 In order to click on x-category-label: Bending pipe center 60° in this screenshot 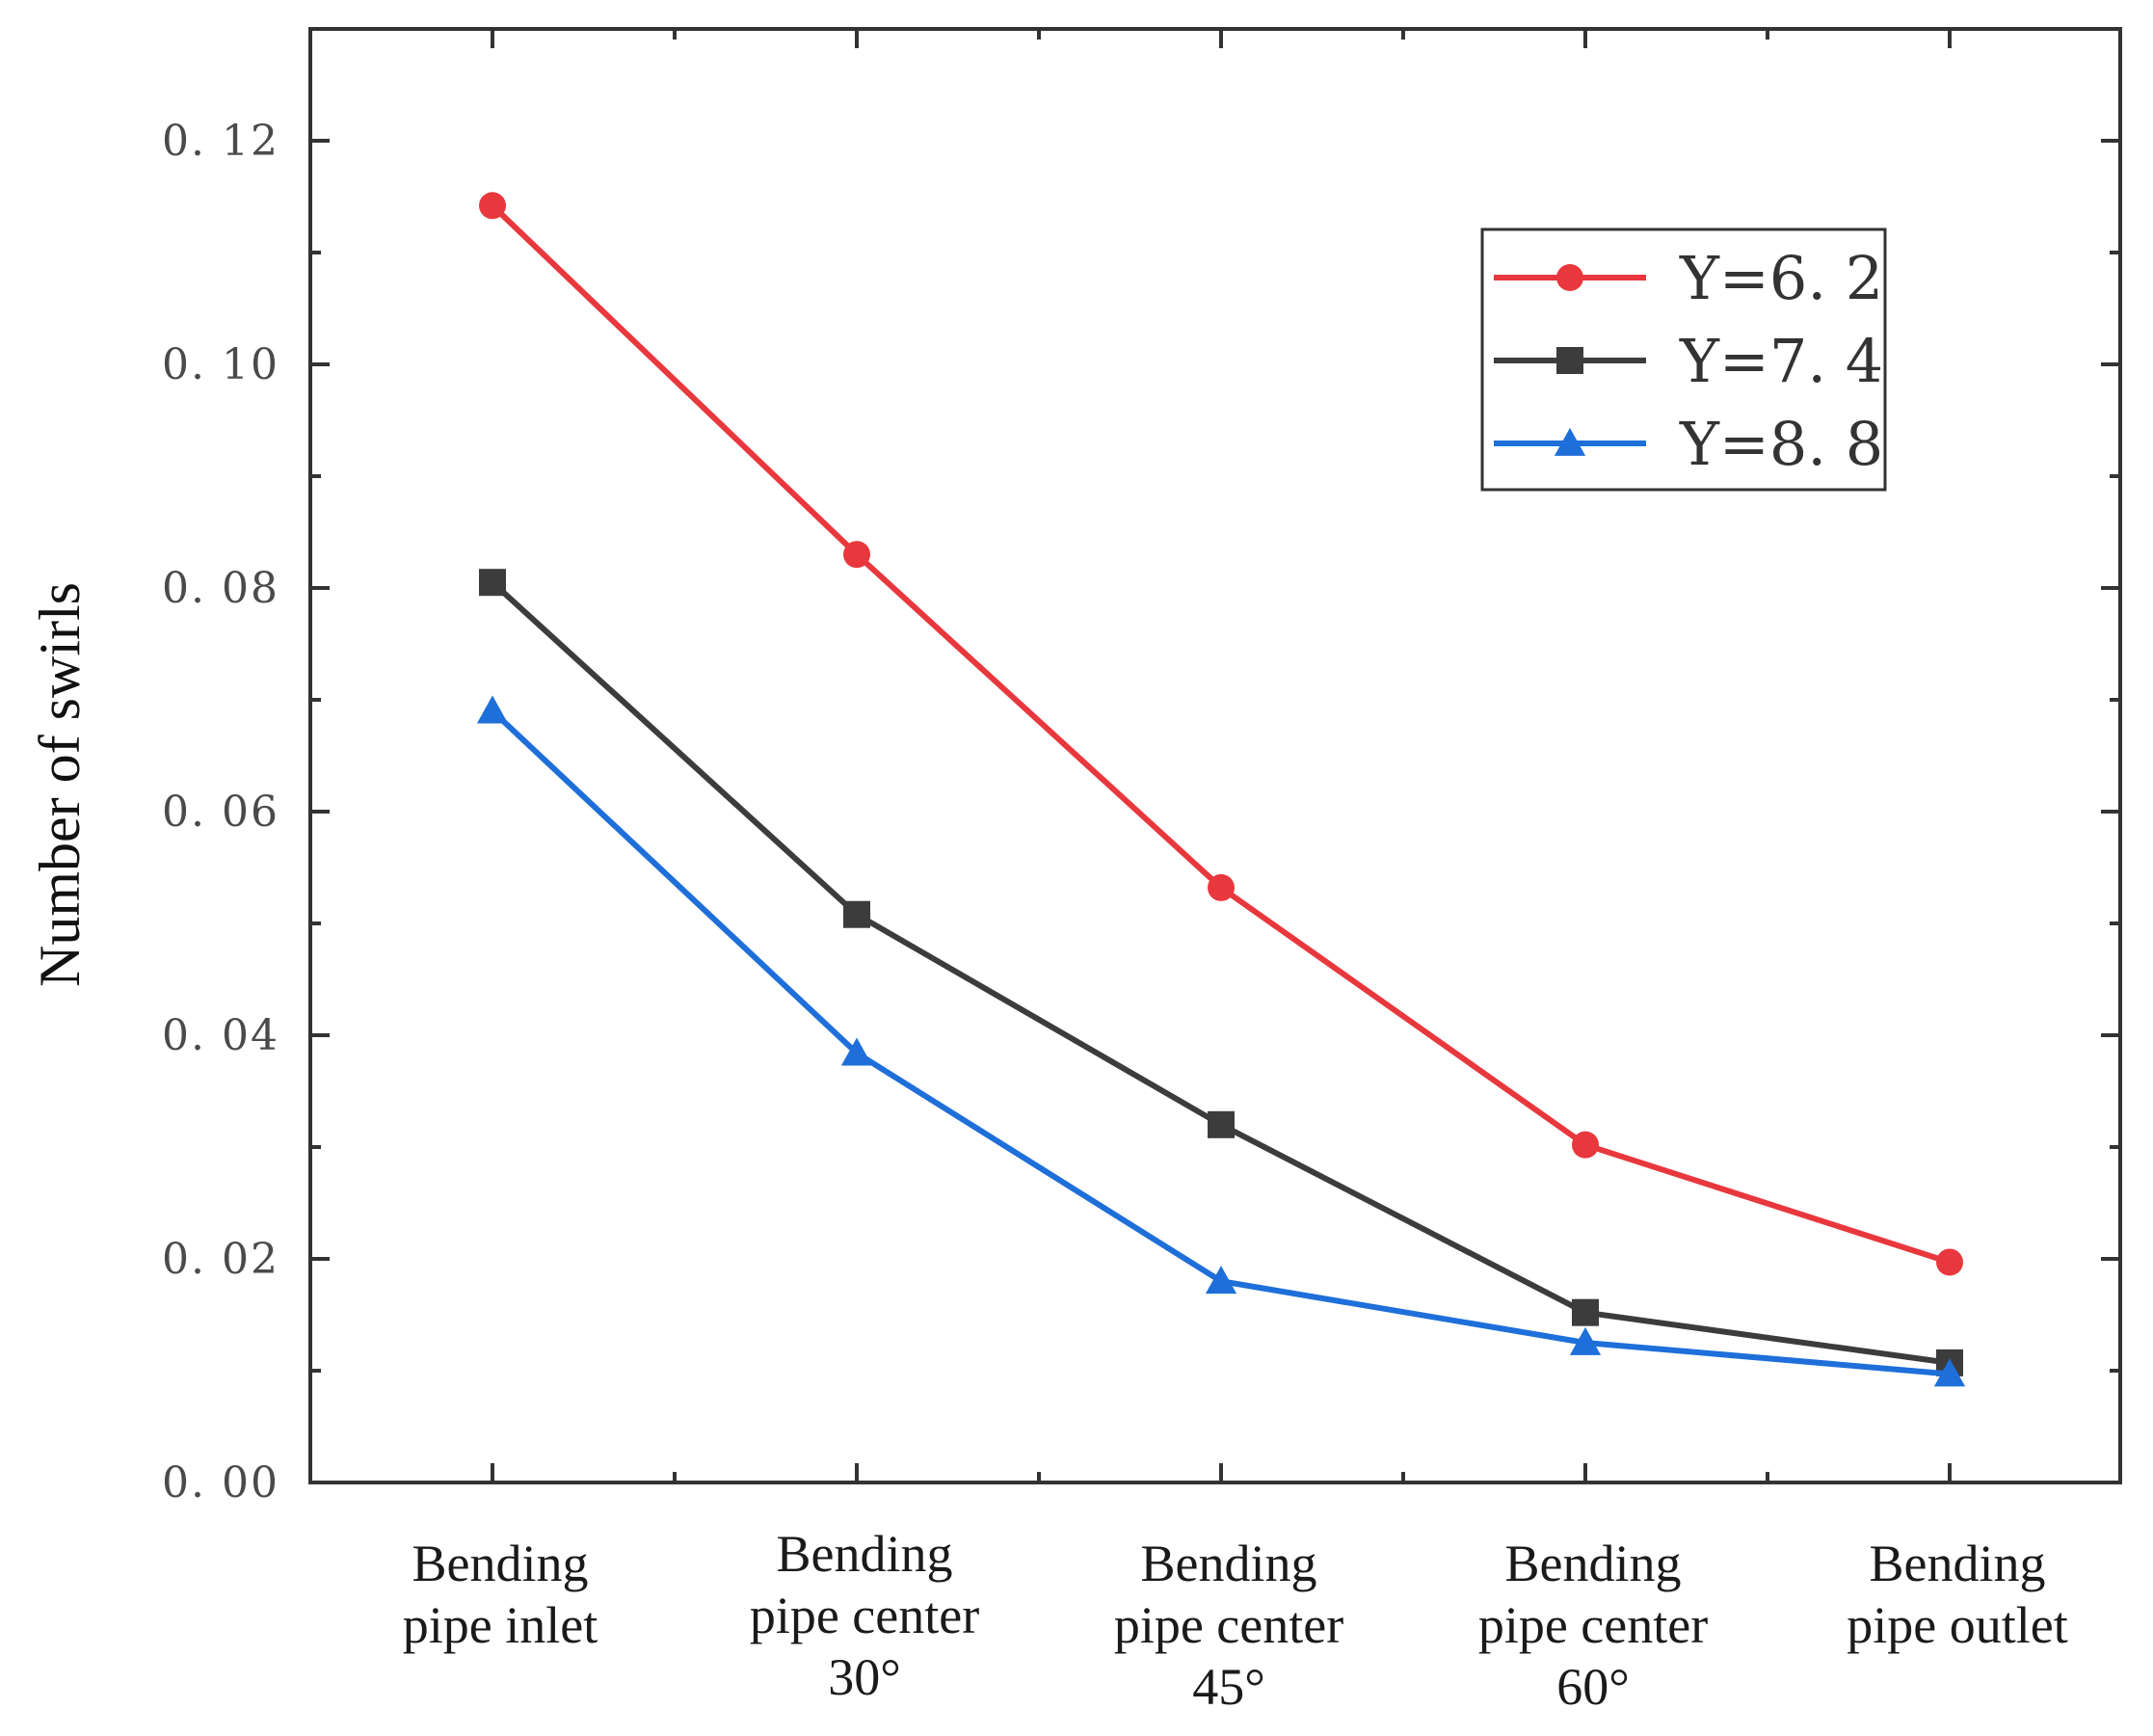, I will do `click(1593, 1626)`.